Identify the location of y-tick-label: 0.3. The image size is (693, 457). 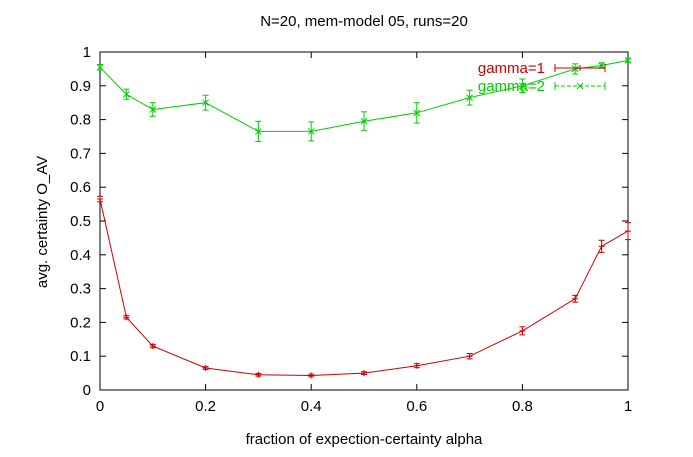
(80, 289).